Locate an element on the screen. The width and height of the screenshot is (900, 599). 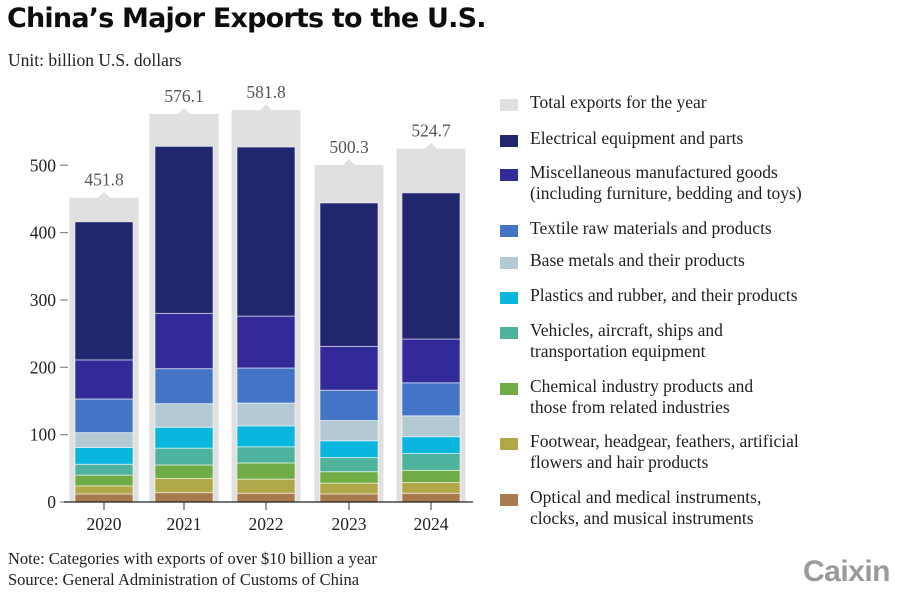
legend-item: Textile raw materials and products is located at coordinates (636, 228).